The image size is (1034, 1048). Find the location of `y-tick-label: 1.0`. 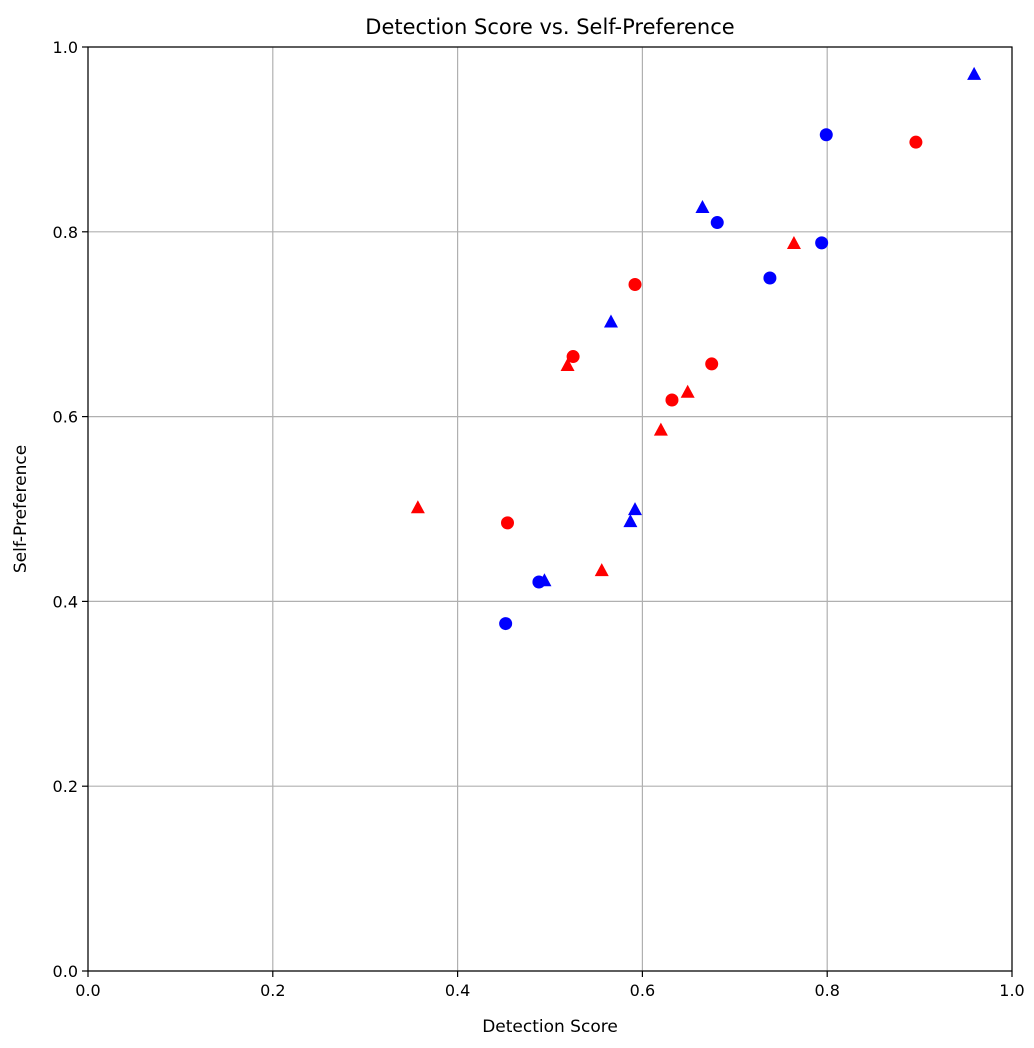

y-tick-label: 1.0 is located at coordinates (65, 47).